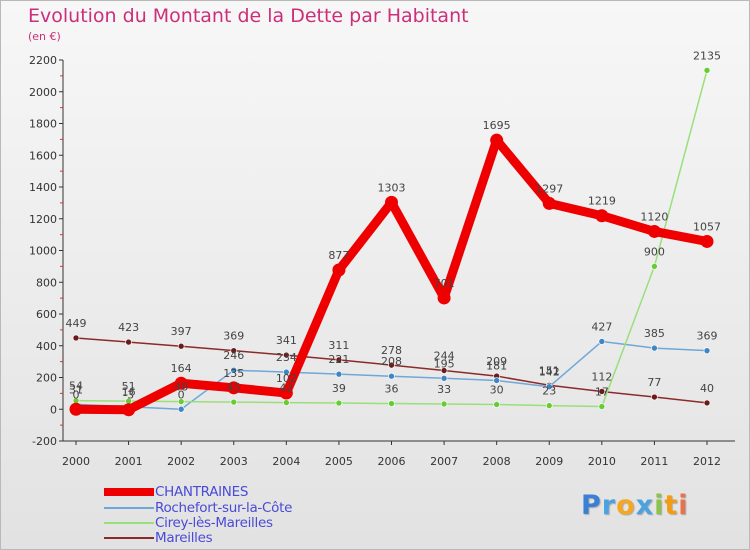 This screenshot has width=750, height=550. What do you see at coordinates (202, 492) in the screenshot?
I see `legend-label-chantraines: CHANTRAINES` at bounding box center [202, 492].